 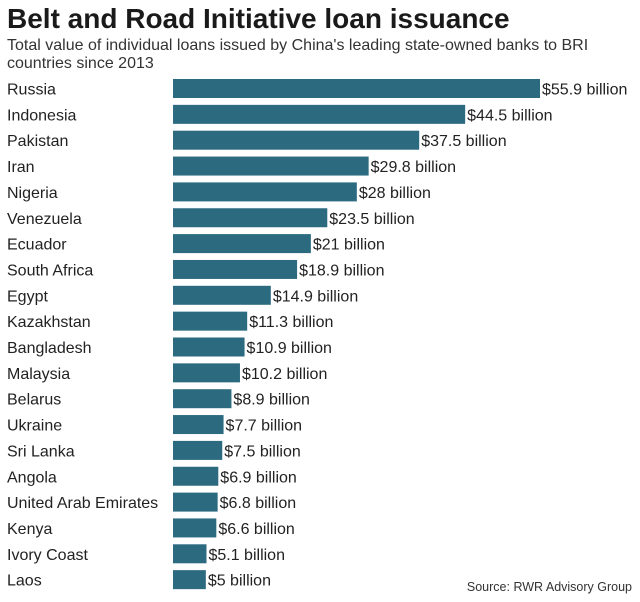 What do you see at coordinates (262, 451) in the screenshot?
I see `value-label: $7.5 billion` at bounding box center [262, 451].